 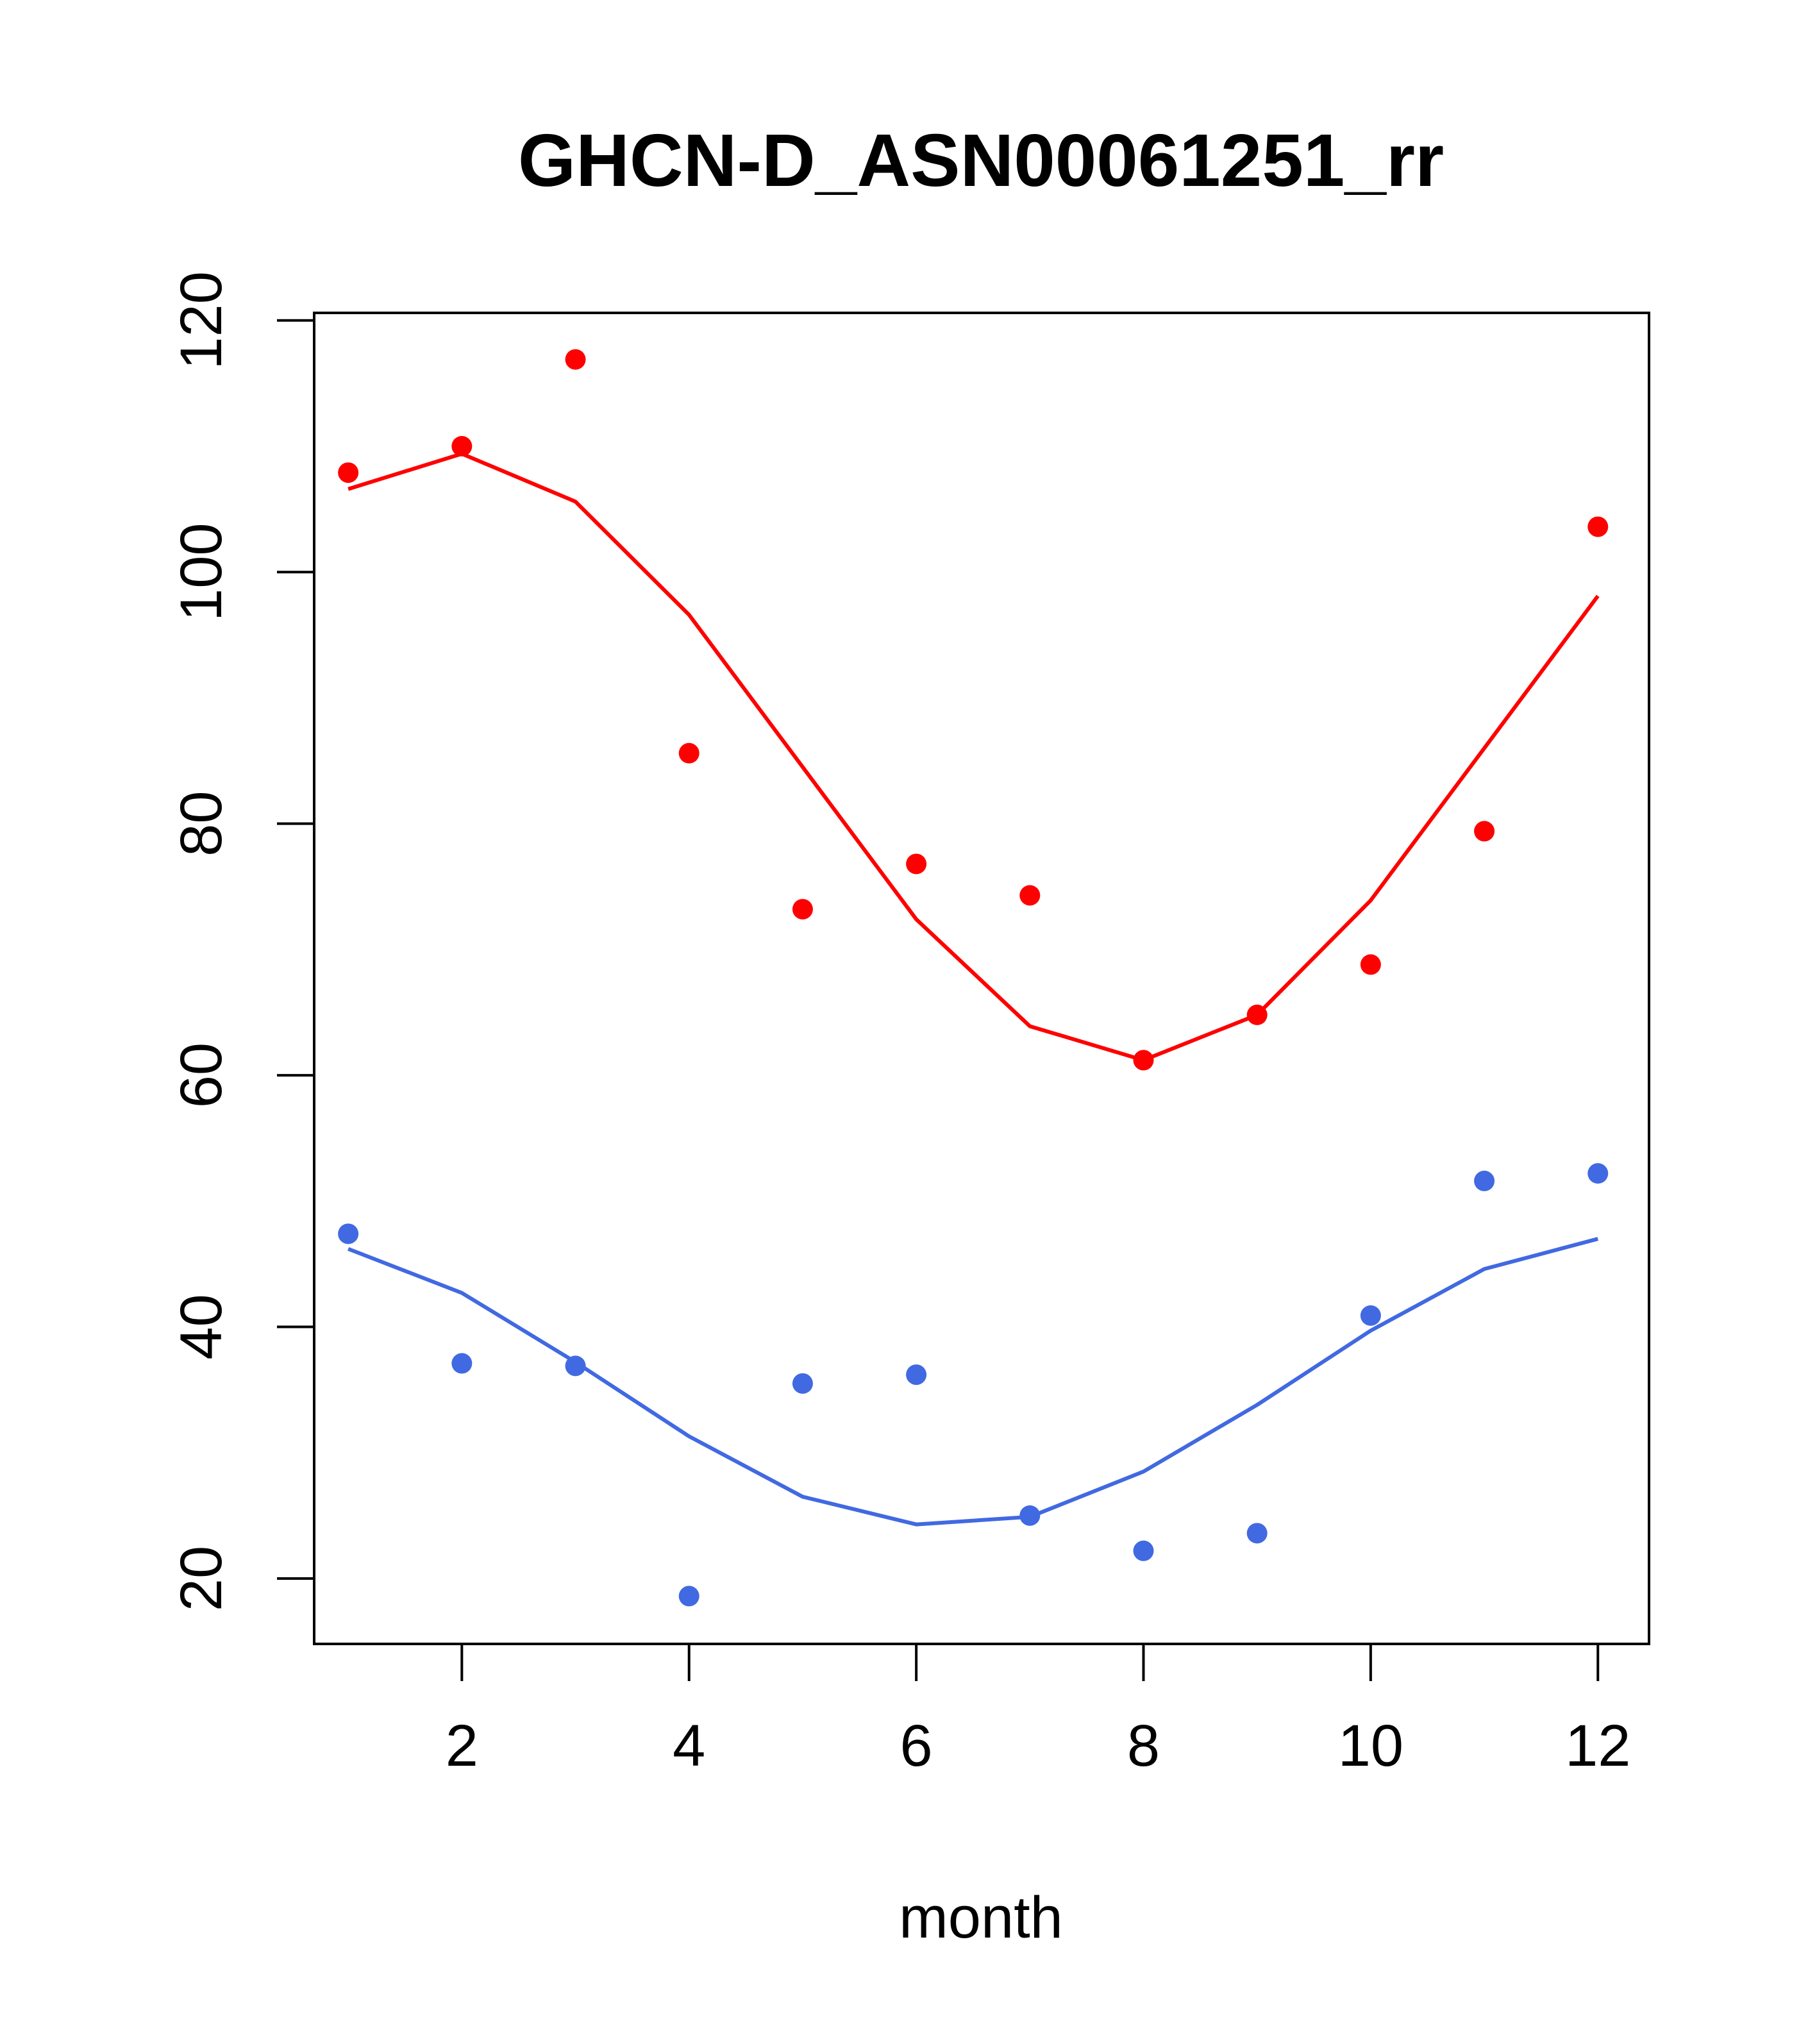 What do you see at coordinates (981, 1918) in the screenshot?
I see `x-axis-label: month` at bounding box center [981, 1918].